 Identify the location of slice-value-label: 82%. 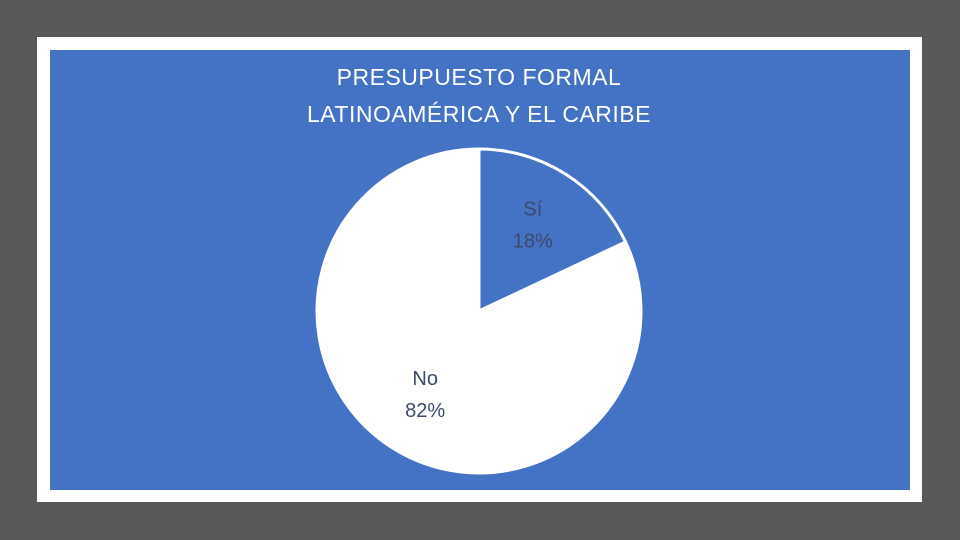
(425, 411).